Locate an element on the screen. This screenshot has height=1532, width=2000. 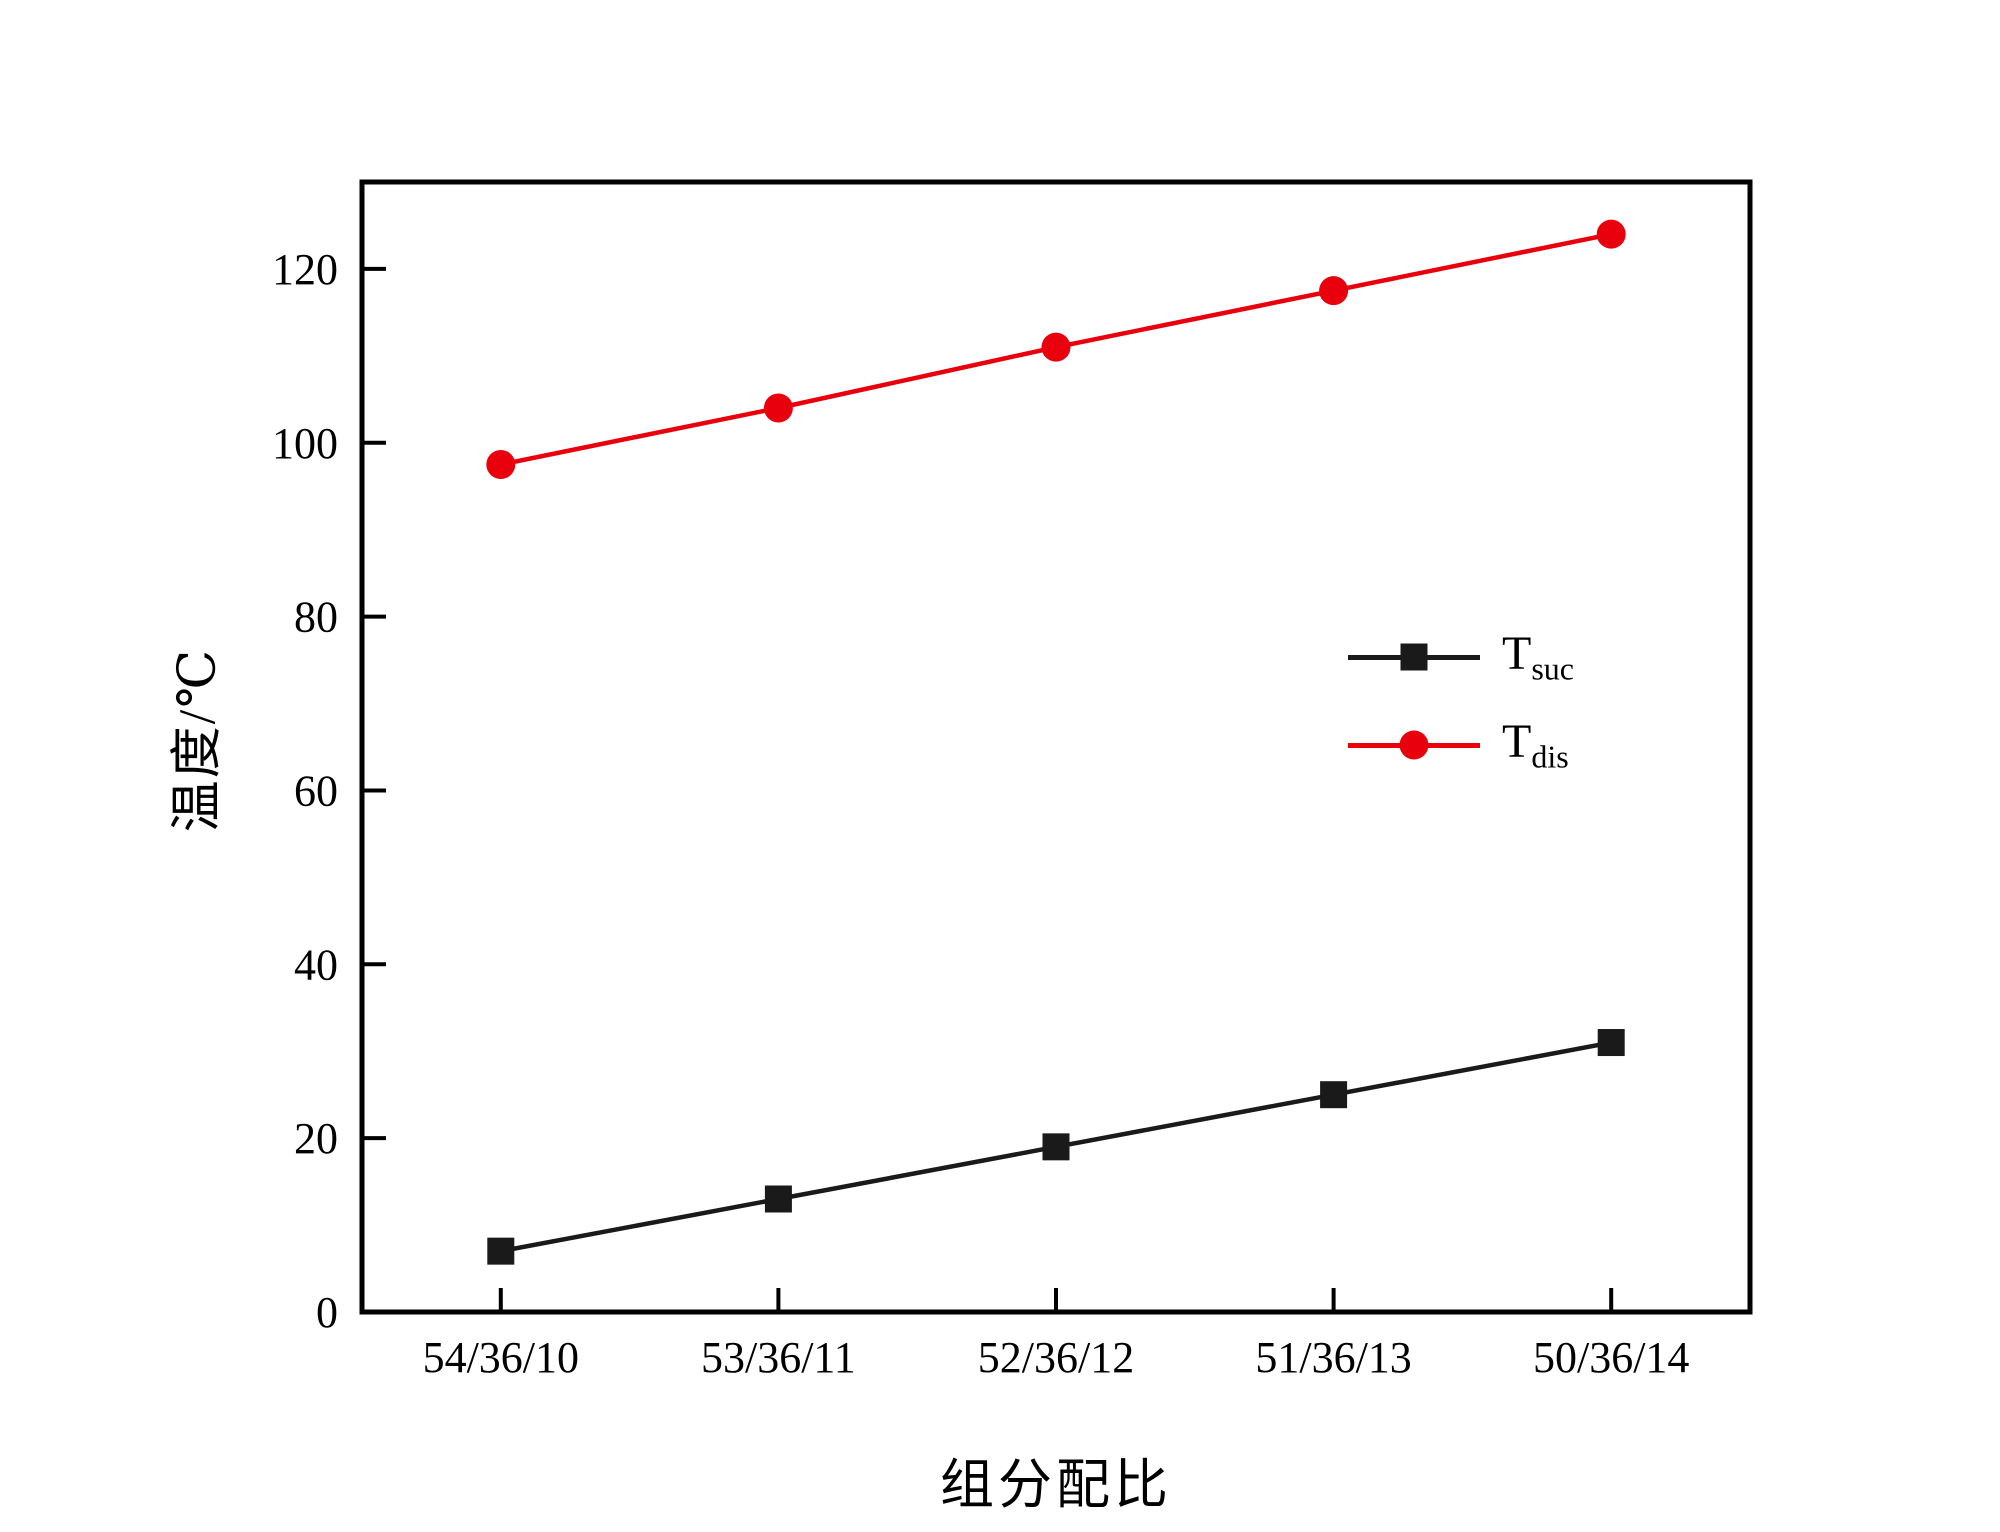
legend-label-tsuc-main: T is located at coordinates (1517, 653).